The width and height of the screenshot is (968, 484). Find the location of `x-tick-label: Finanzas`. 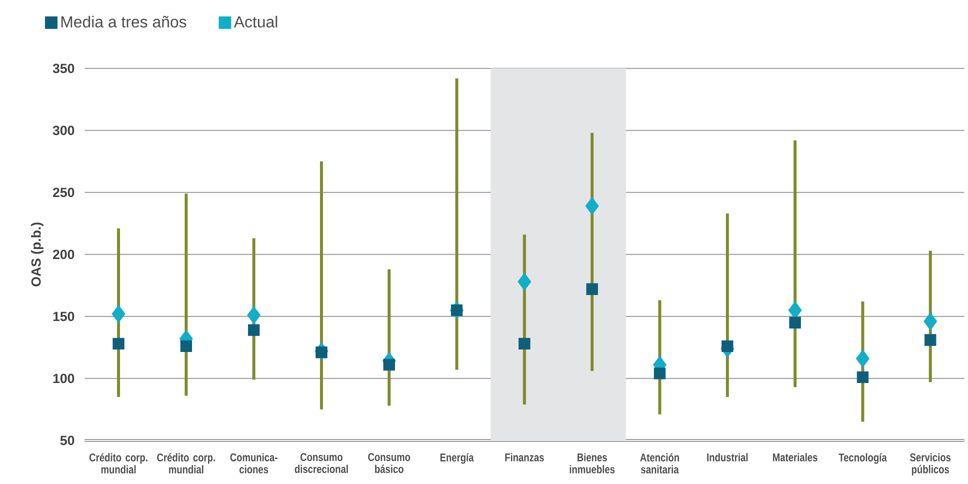

x-tick-label: Finanzas is located at coordinates (524, 457).